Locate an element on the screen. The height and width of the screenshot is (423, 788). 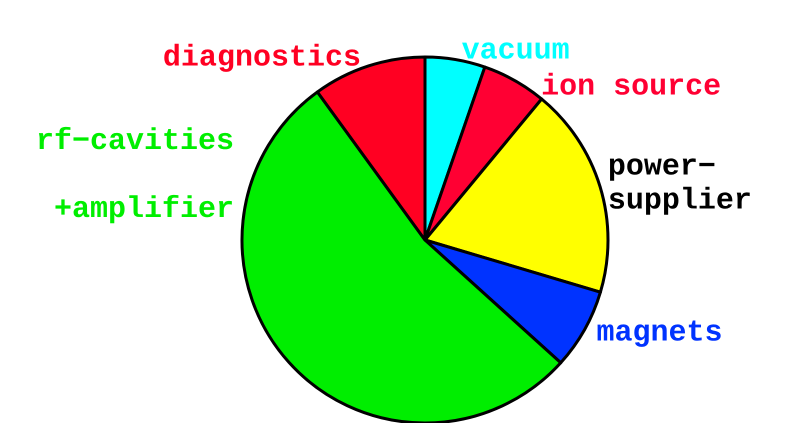
slice-label: rf−cavities +amplifier is located at coordinates (135, 175).